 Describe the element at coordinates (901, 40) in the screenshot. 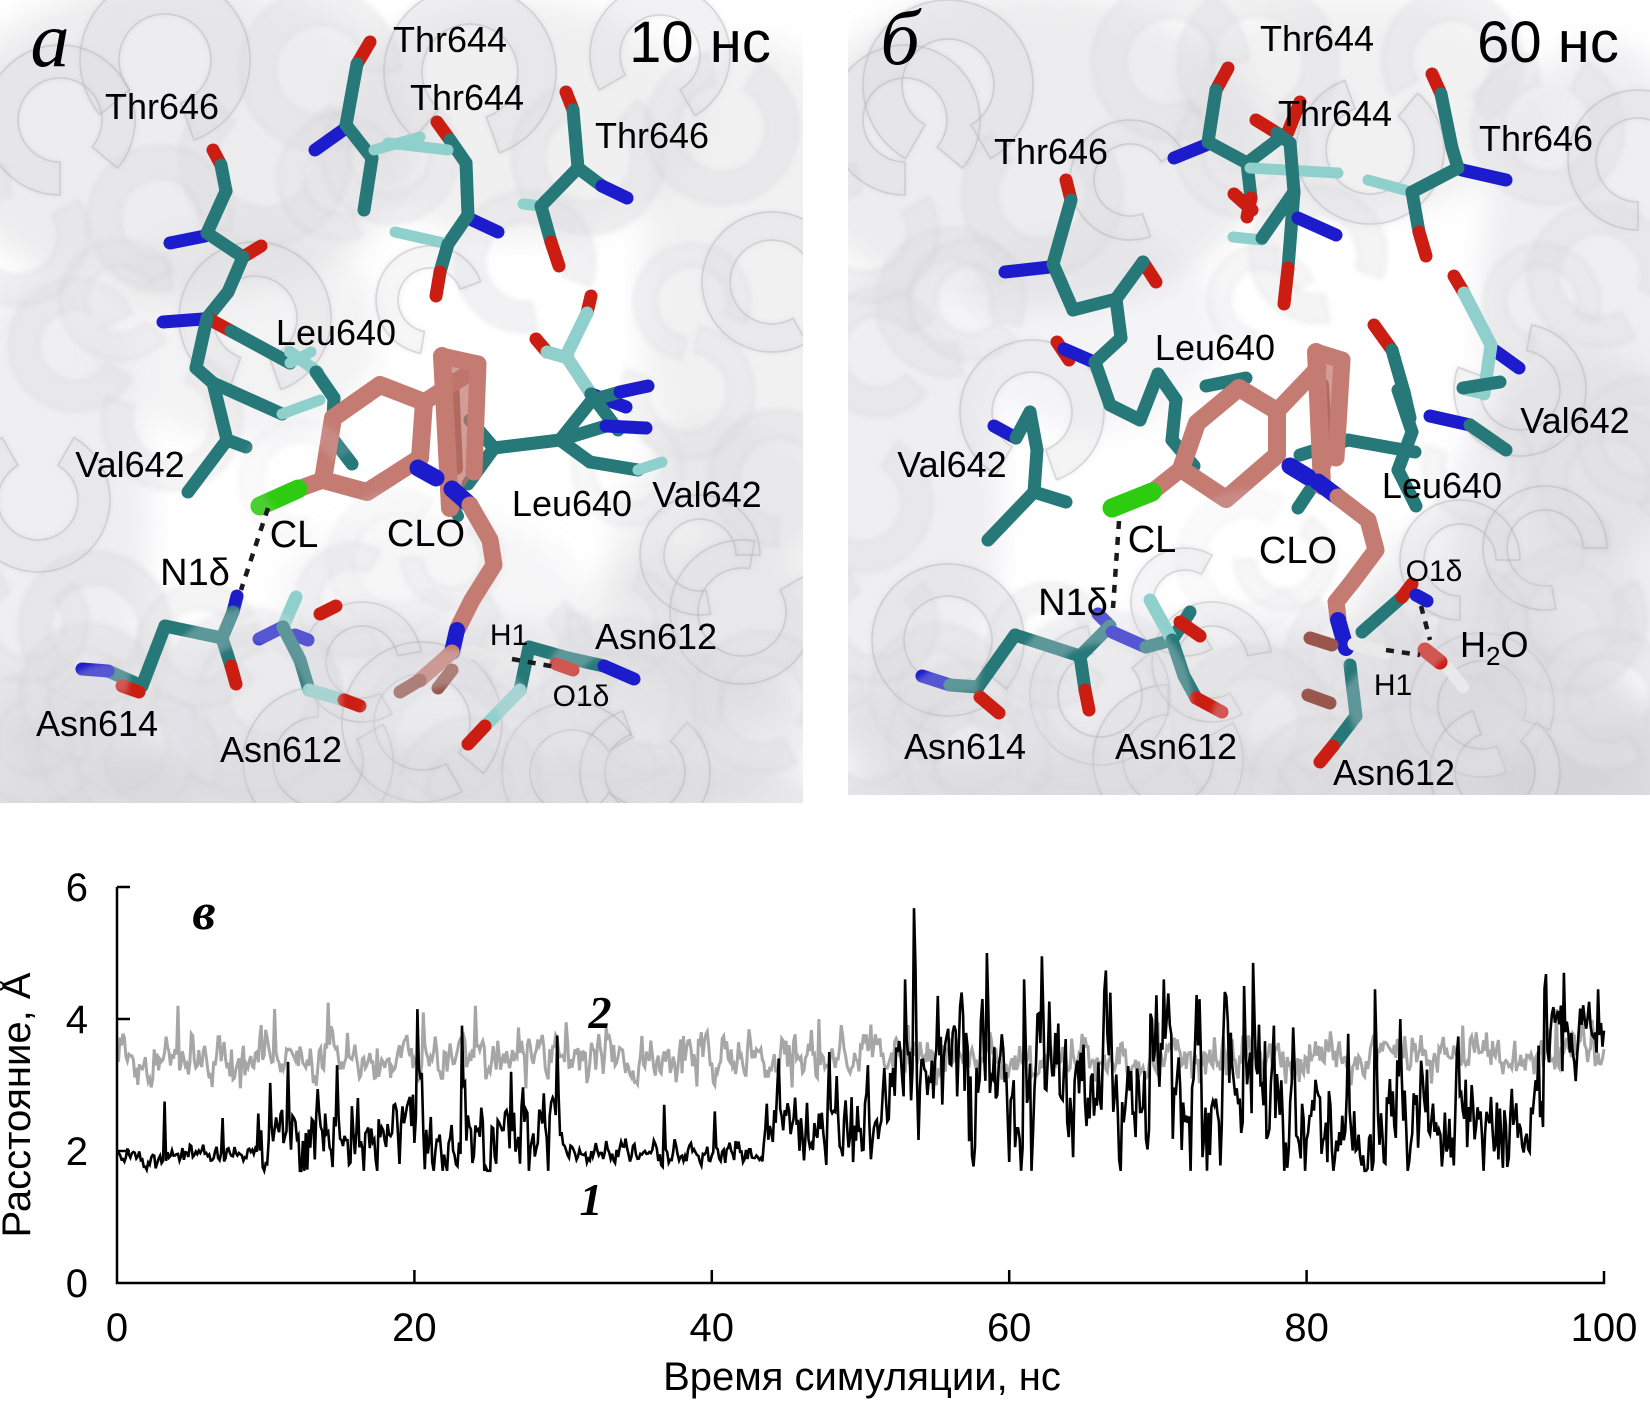

I see `svg-text: б` at that location.